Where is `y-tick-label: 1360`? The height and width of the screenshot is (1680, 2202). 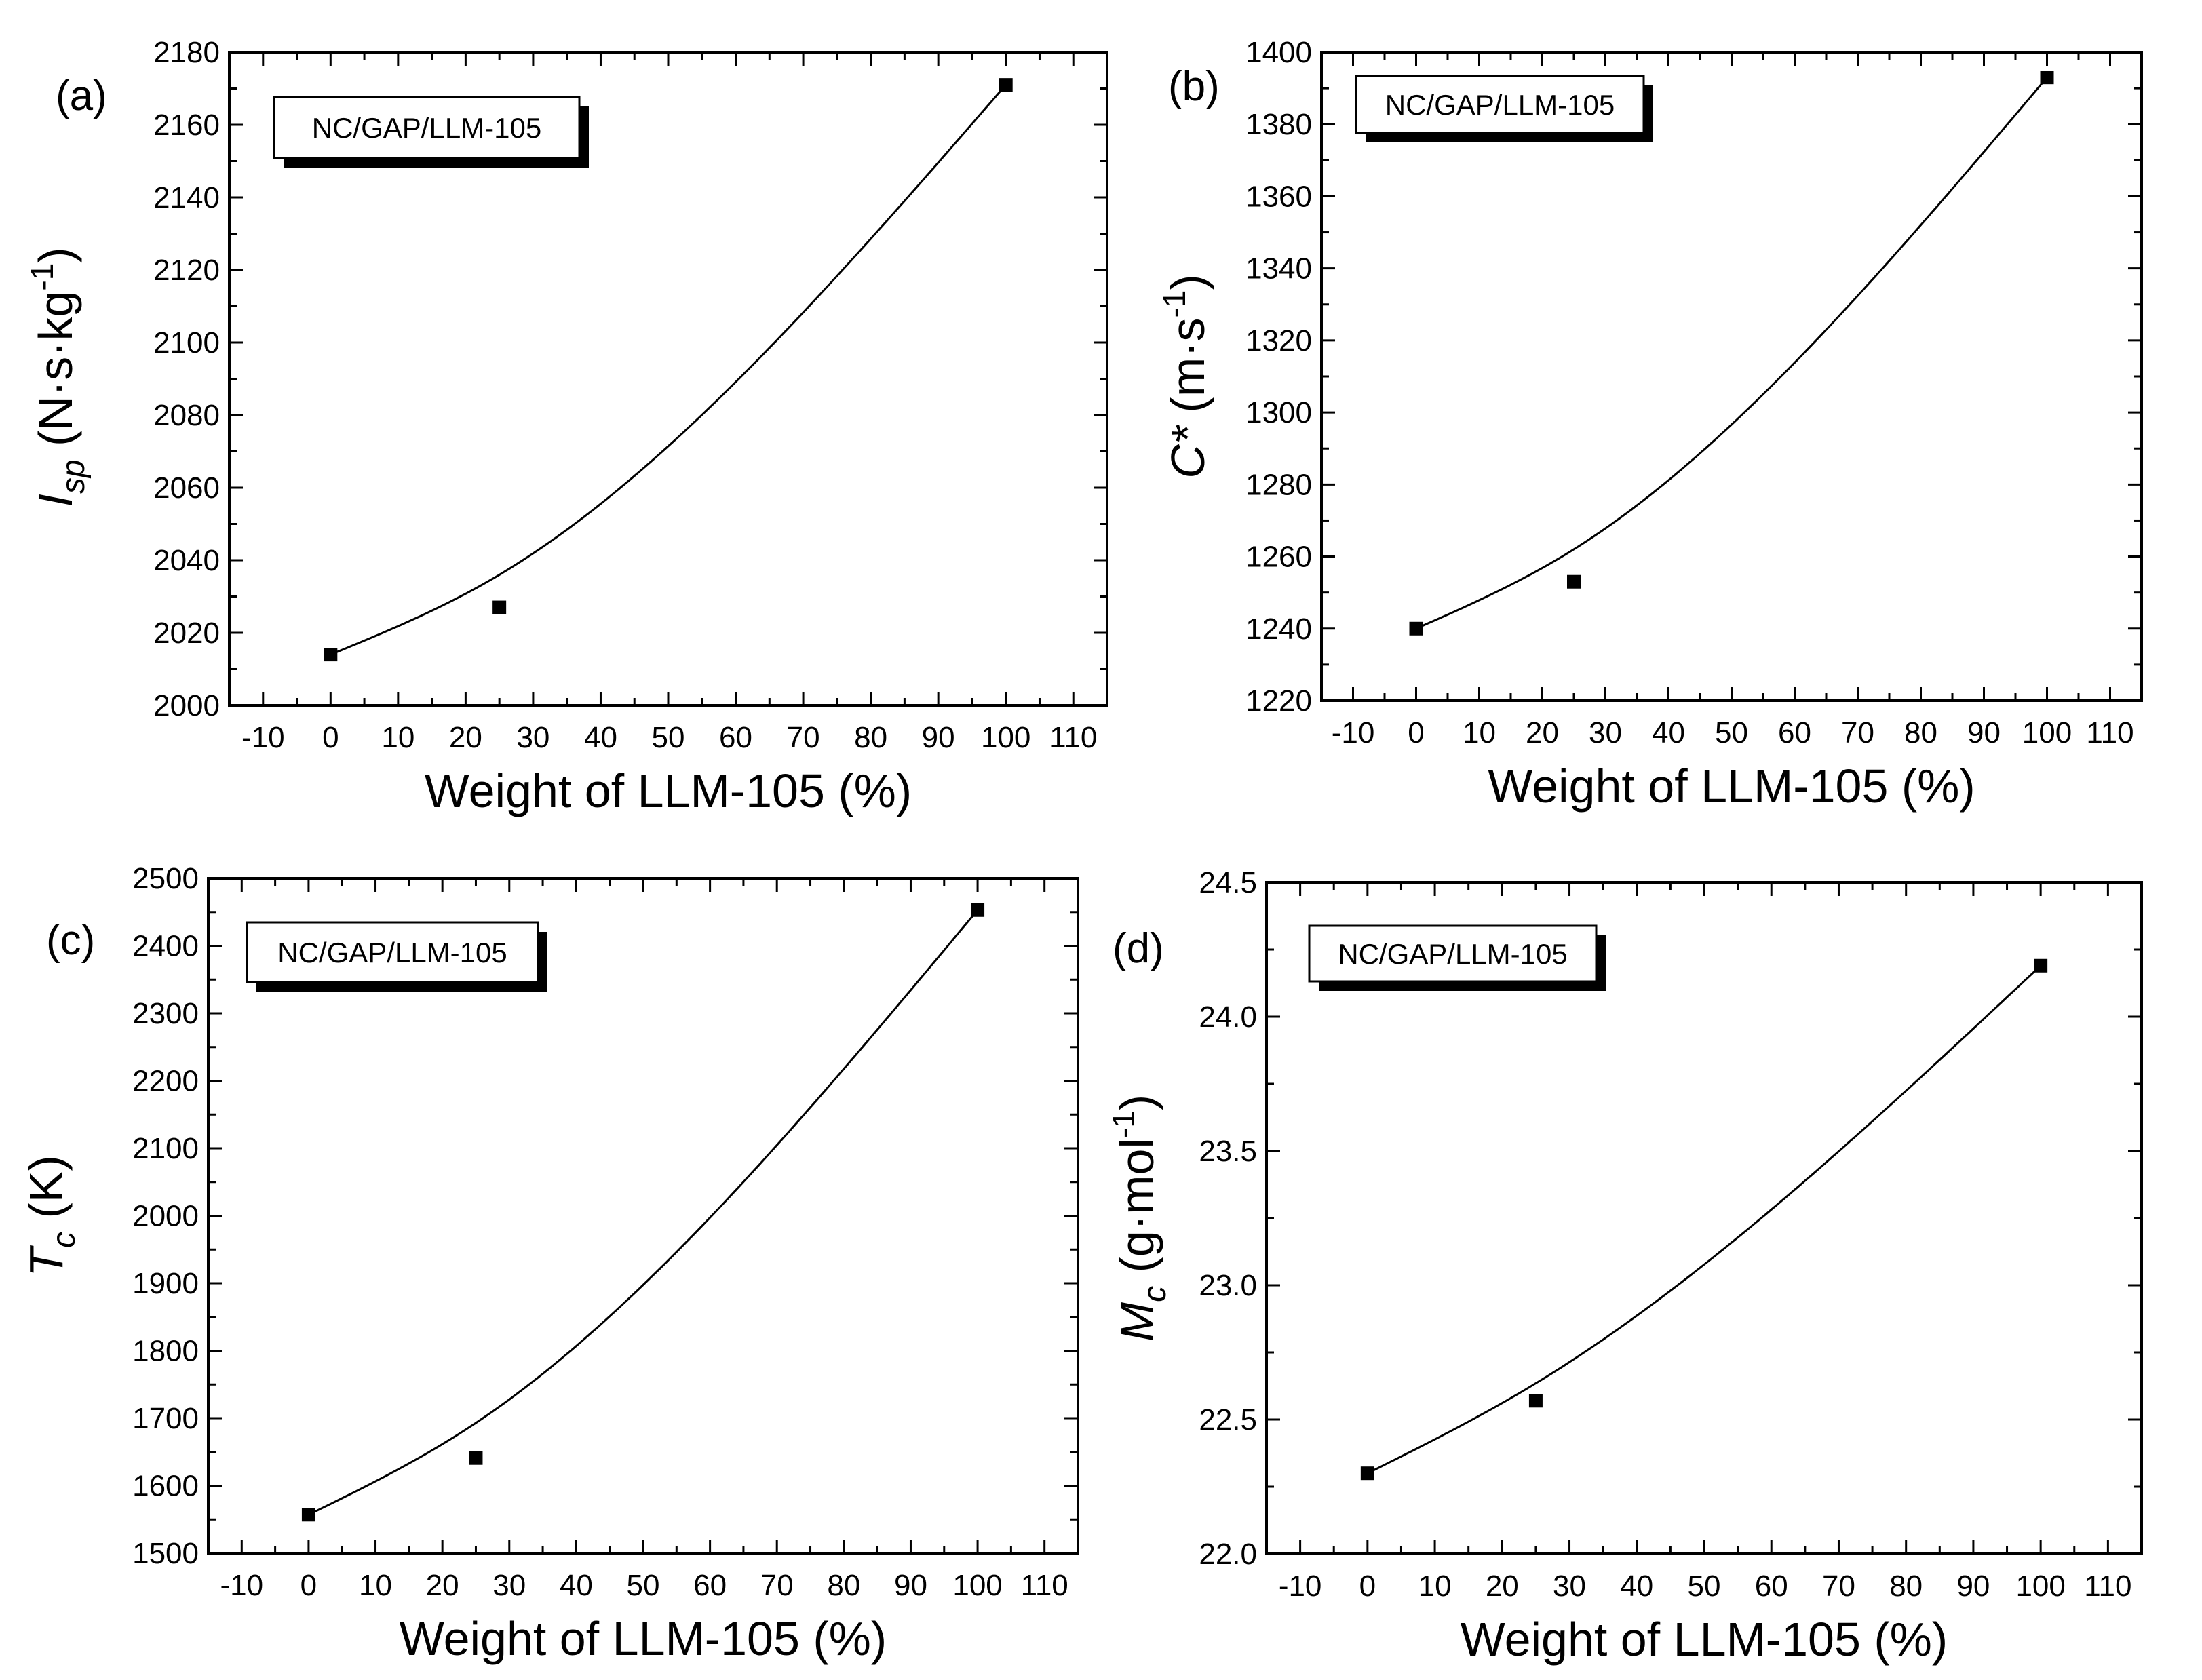 y-tick-label: 1360 is located at coordinates (1278, 197).